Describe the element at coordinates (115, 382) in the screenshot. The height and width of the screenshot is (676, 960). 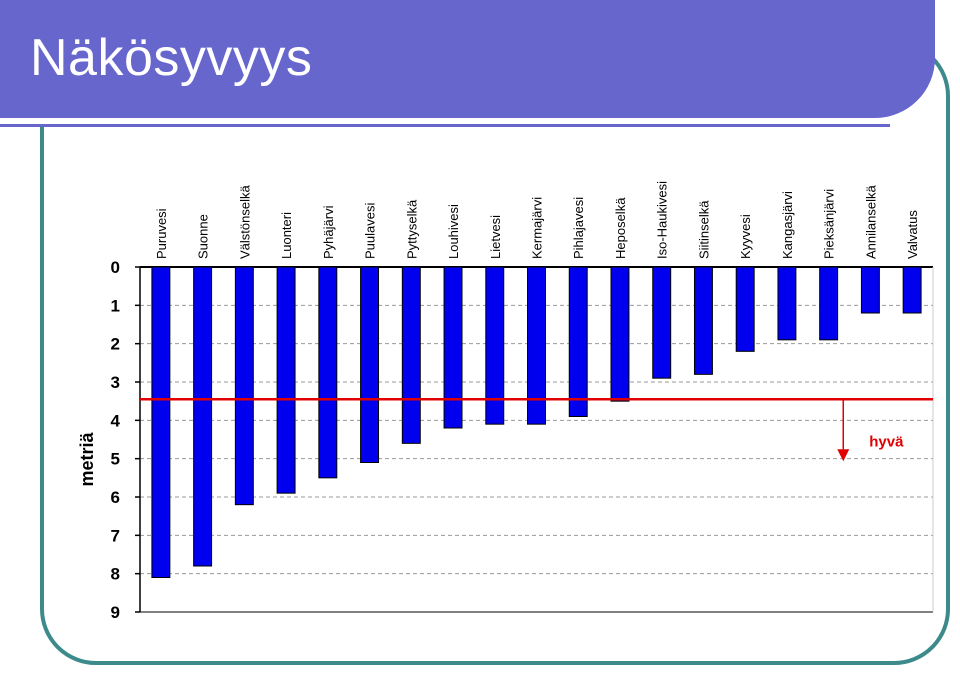
I see `y-tick-label: 3` at that location.